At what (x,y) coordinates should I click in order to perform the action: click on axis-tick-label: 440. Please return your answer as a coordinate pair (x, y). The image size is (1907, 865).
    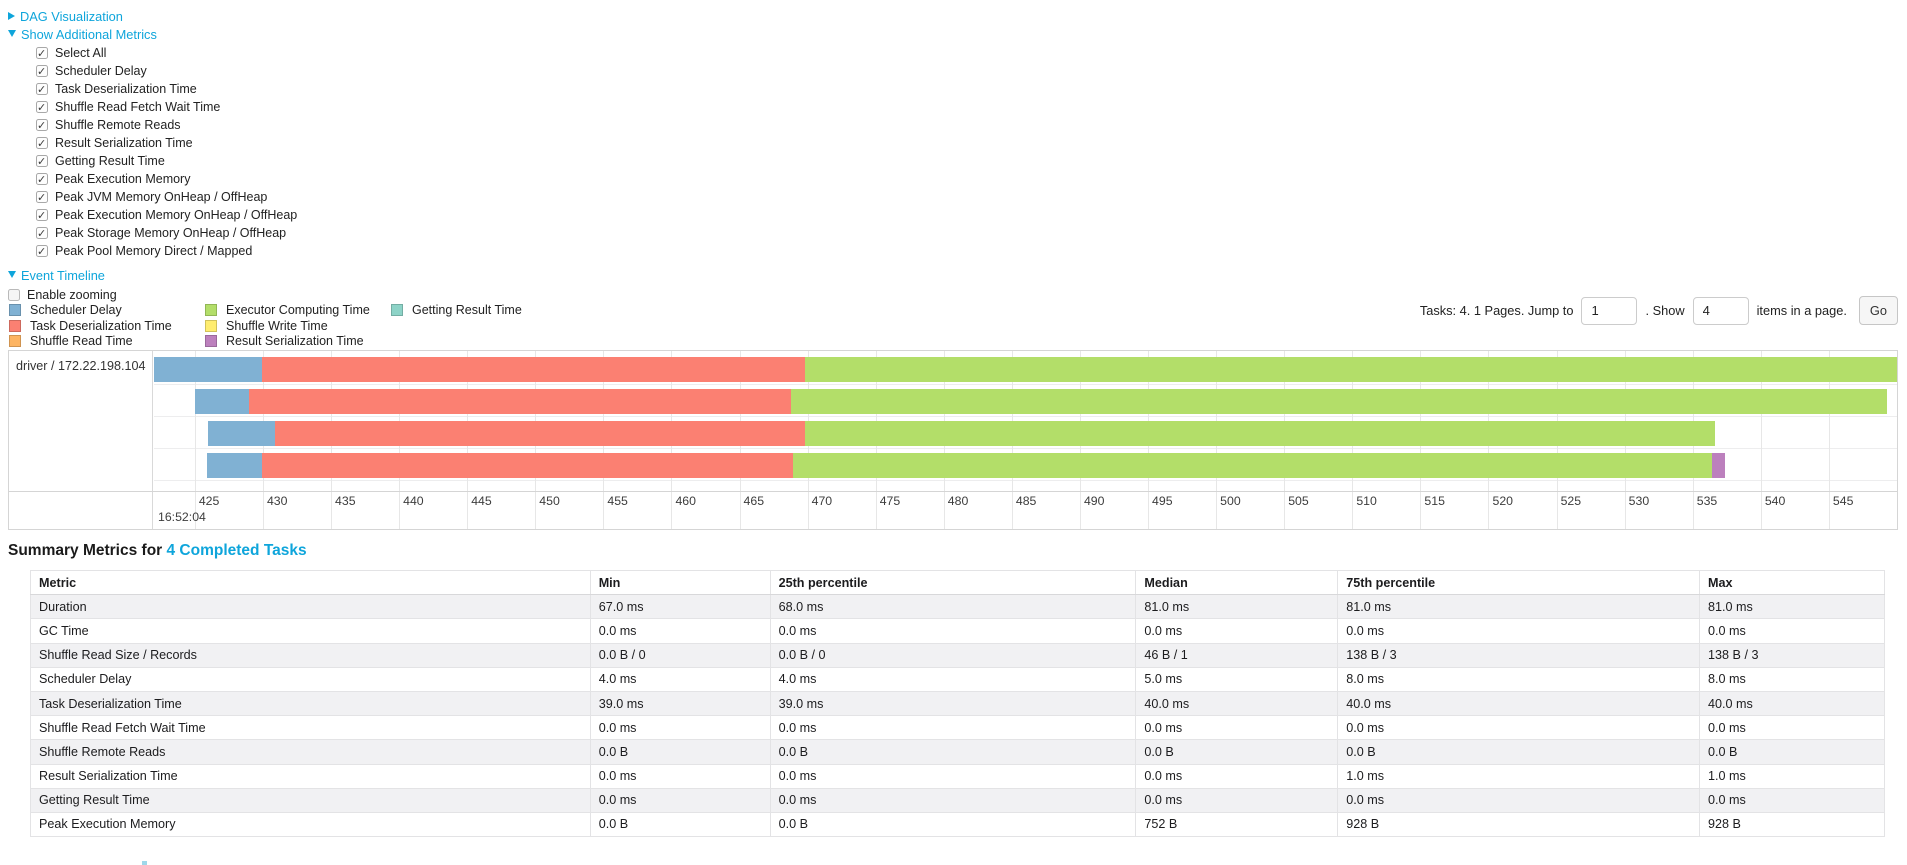
    Looking at the image, I should click on (413, 501).